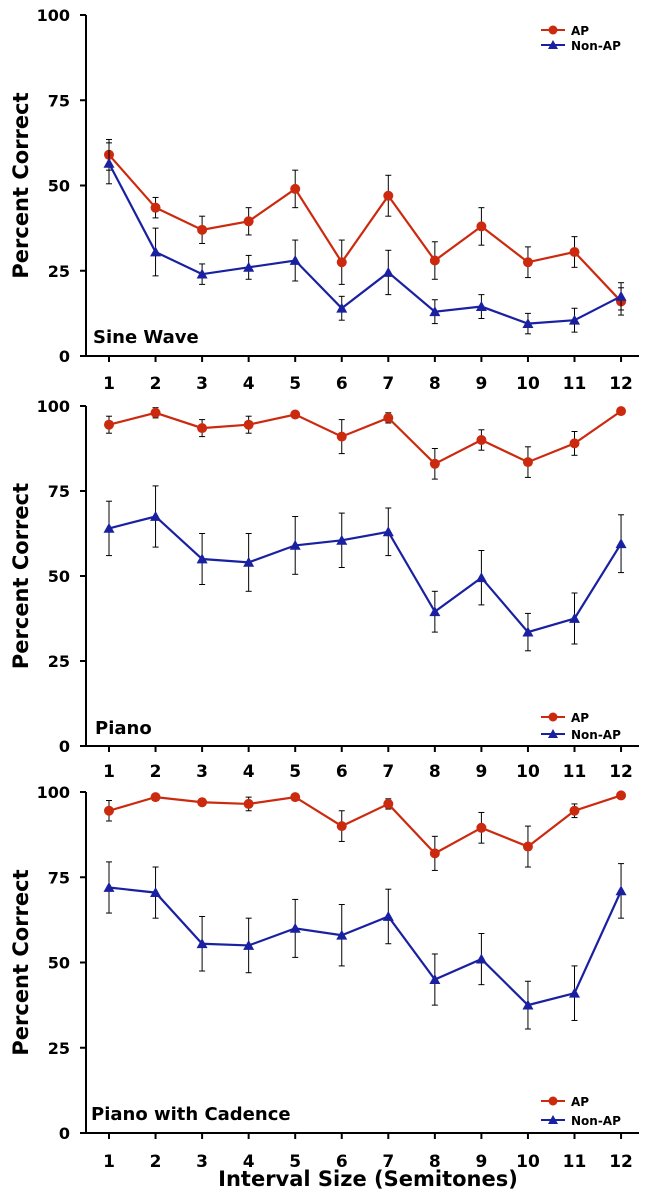 Image resolution: width=649 pixels, height=1195 pixels. Describe the element at coordinates (368, 1179) in the screenshot. I see `x-axis-title: Interval Size (Semitones)` at that location.